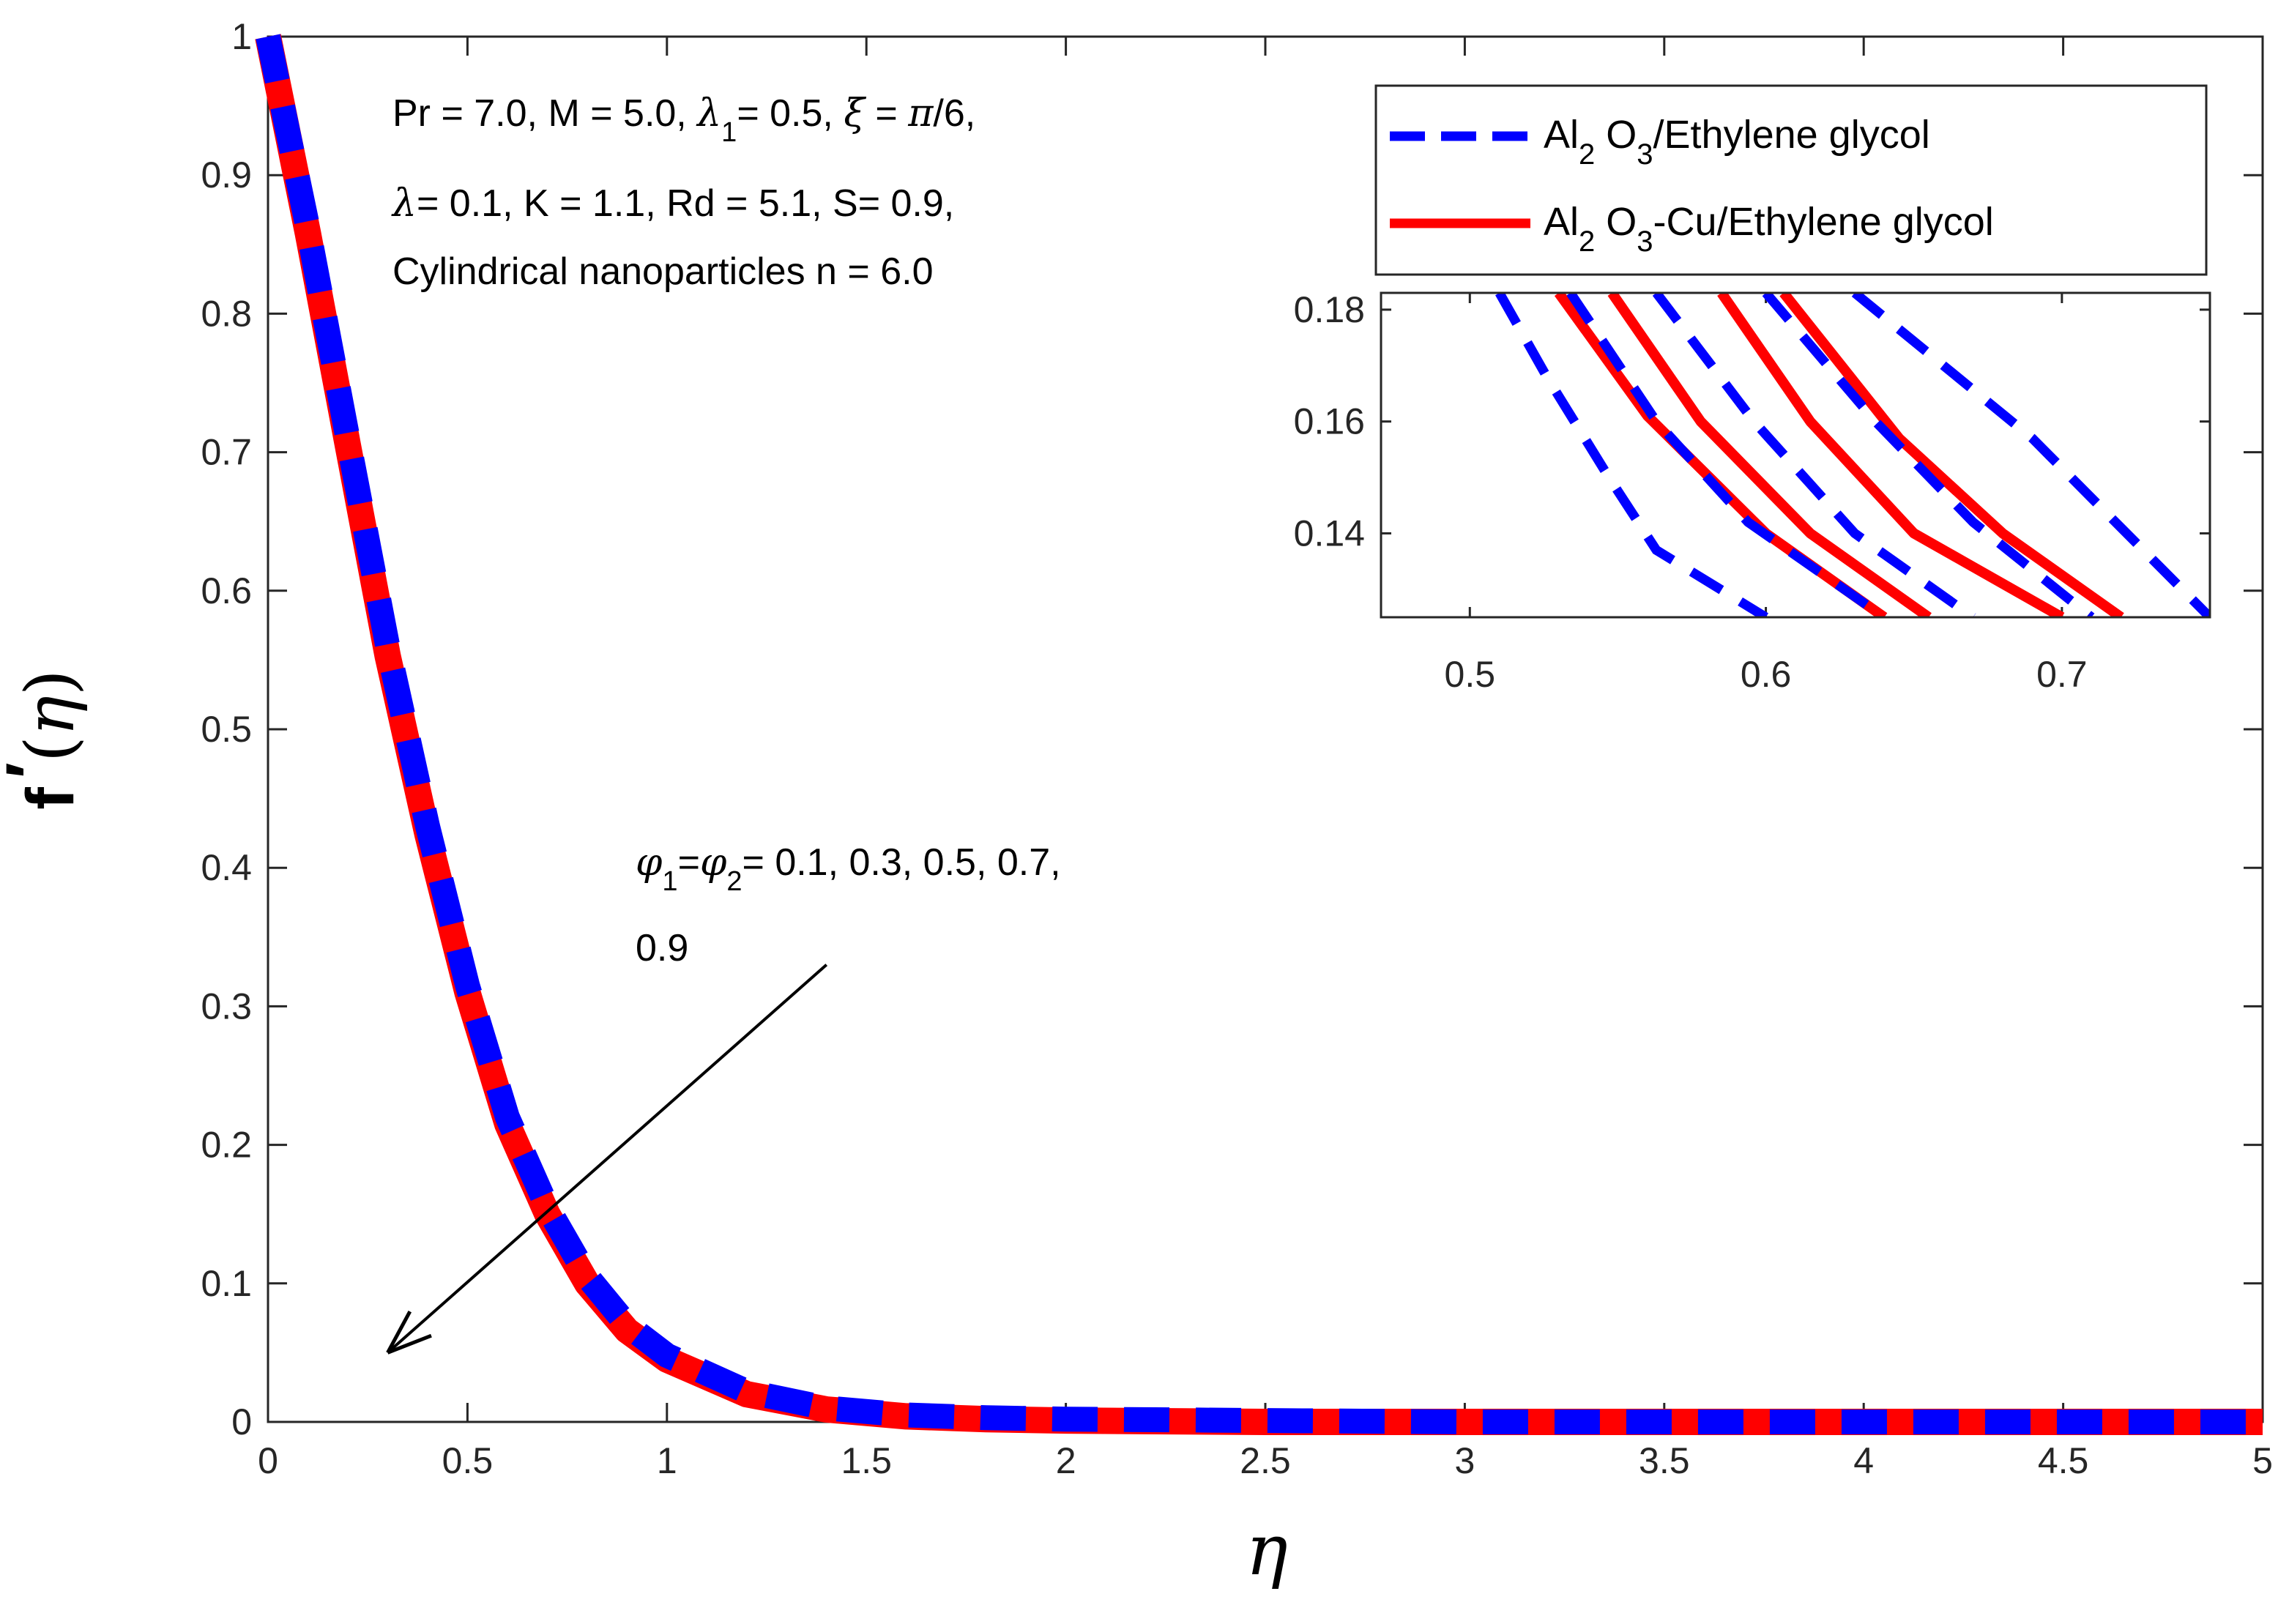 The height and width of the screenshot is (1624, 2289). What do you see at coordinates (2063, 1460) in the screenshot?
I see `x-tick-label: 4.5` at bounding box center [2063, 1460].